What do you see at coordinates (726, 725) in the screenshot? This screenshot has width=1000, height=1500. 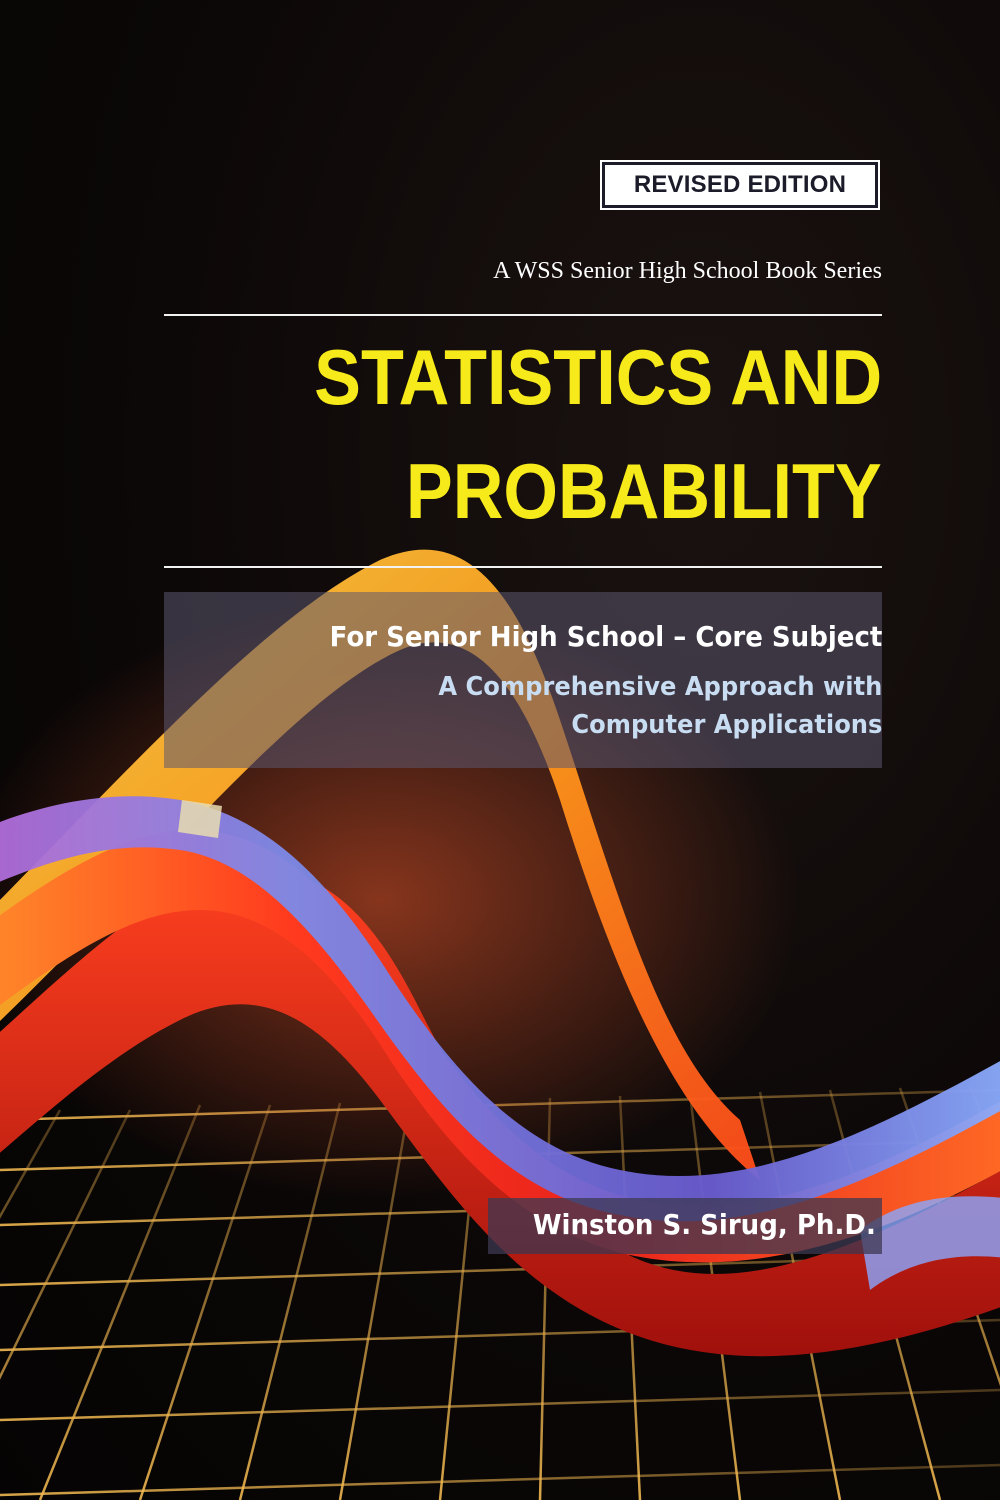 I see `subtitle-line-3: Computer Applications` at bounding box center [726, 725].